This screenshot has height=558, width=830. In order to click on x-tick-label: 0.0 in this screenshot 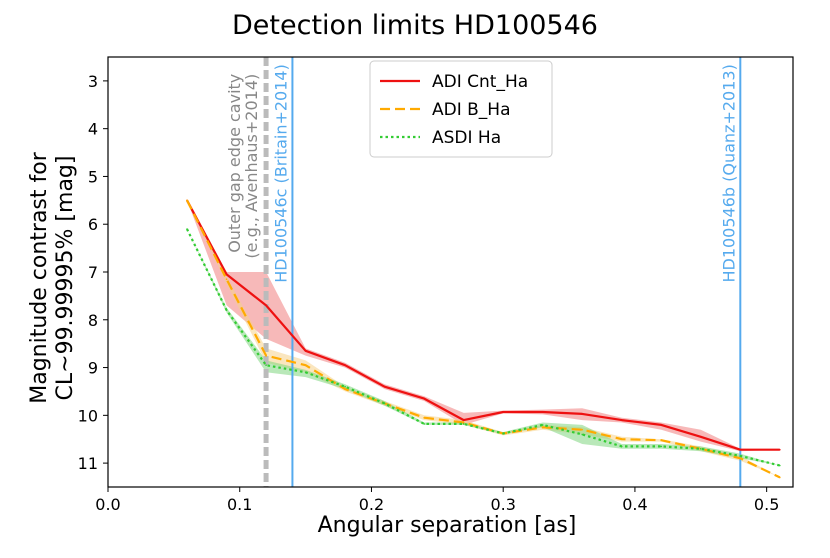, I will do `click(107, 504)`.